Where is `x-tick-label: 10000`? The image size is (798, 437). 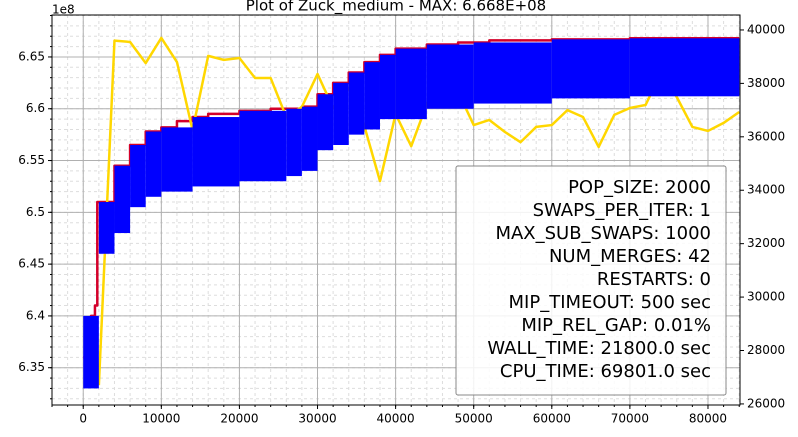 x-tick-label: 10000 is located at coordinates (161, 419).